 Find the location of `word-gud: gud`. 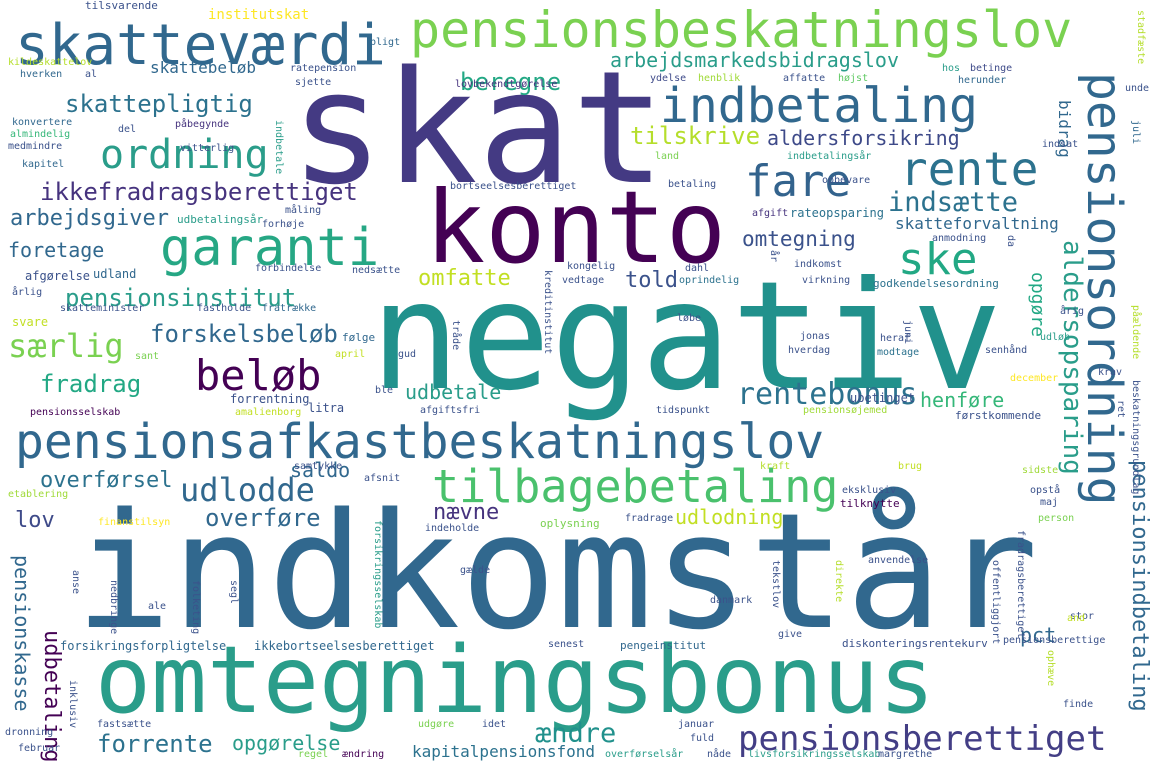

word-gud: gud is located at coordinates (407, 354).